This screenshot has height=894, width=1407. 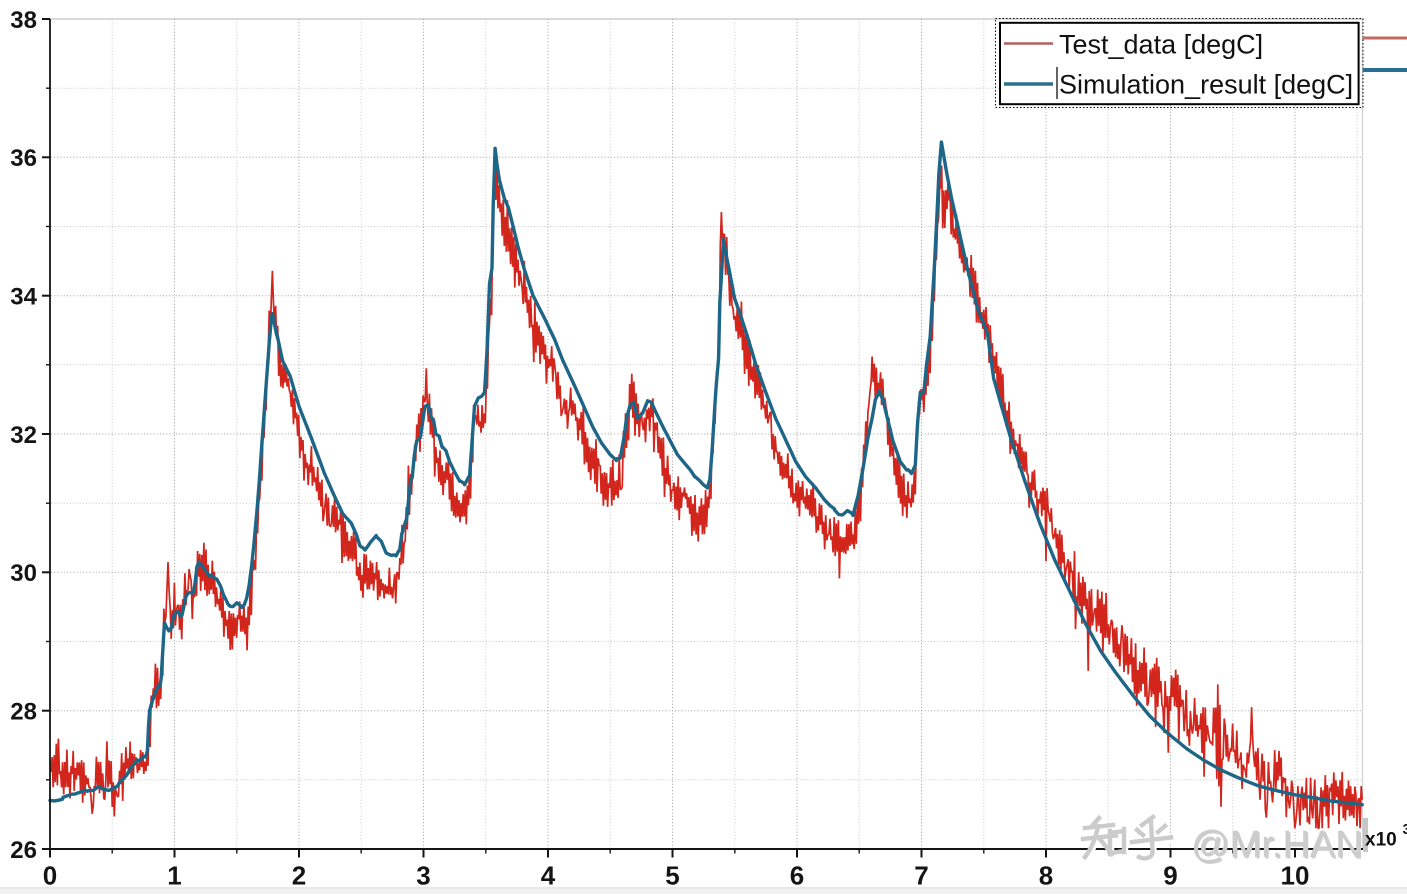 I want to click on svg-text: x10, so click(x=1381, y=840).